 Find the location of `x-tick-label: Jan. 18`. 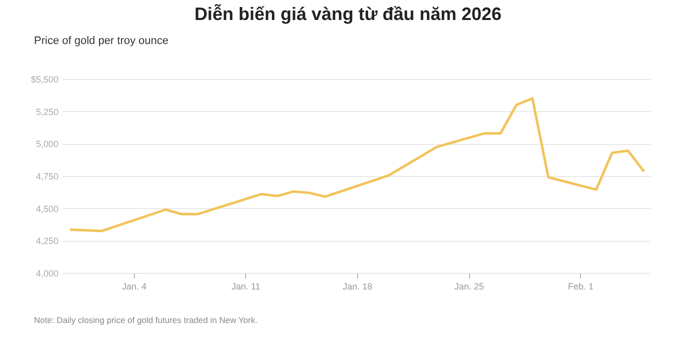

x-tick-label: Jan. 18 is located at coordinates (357, 287).